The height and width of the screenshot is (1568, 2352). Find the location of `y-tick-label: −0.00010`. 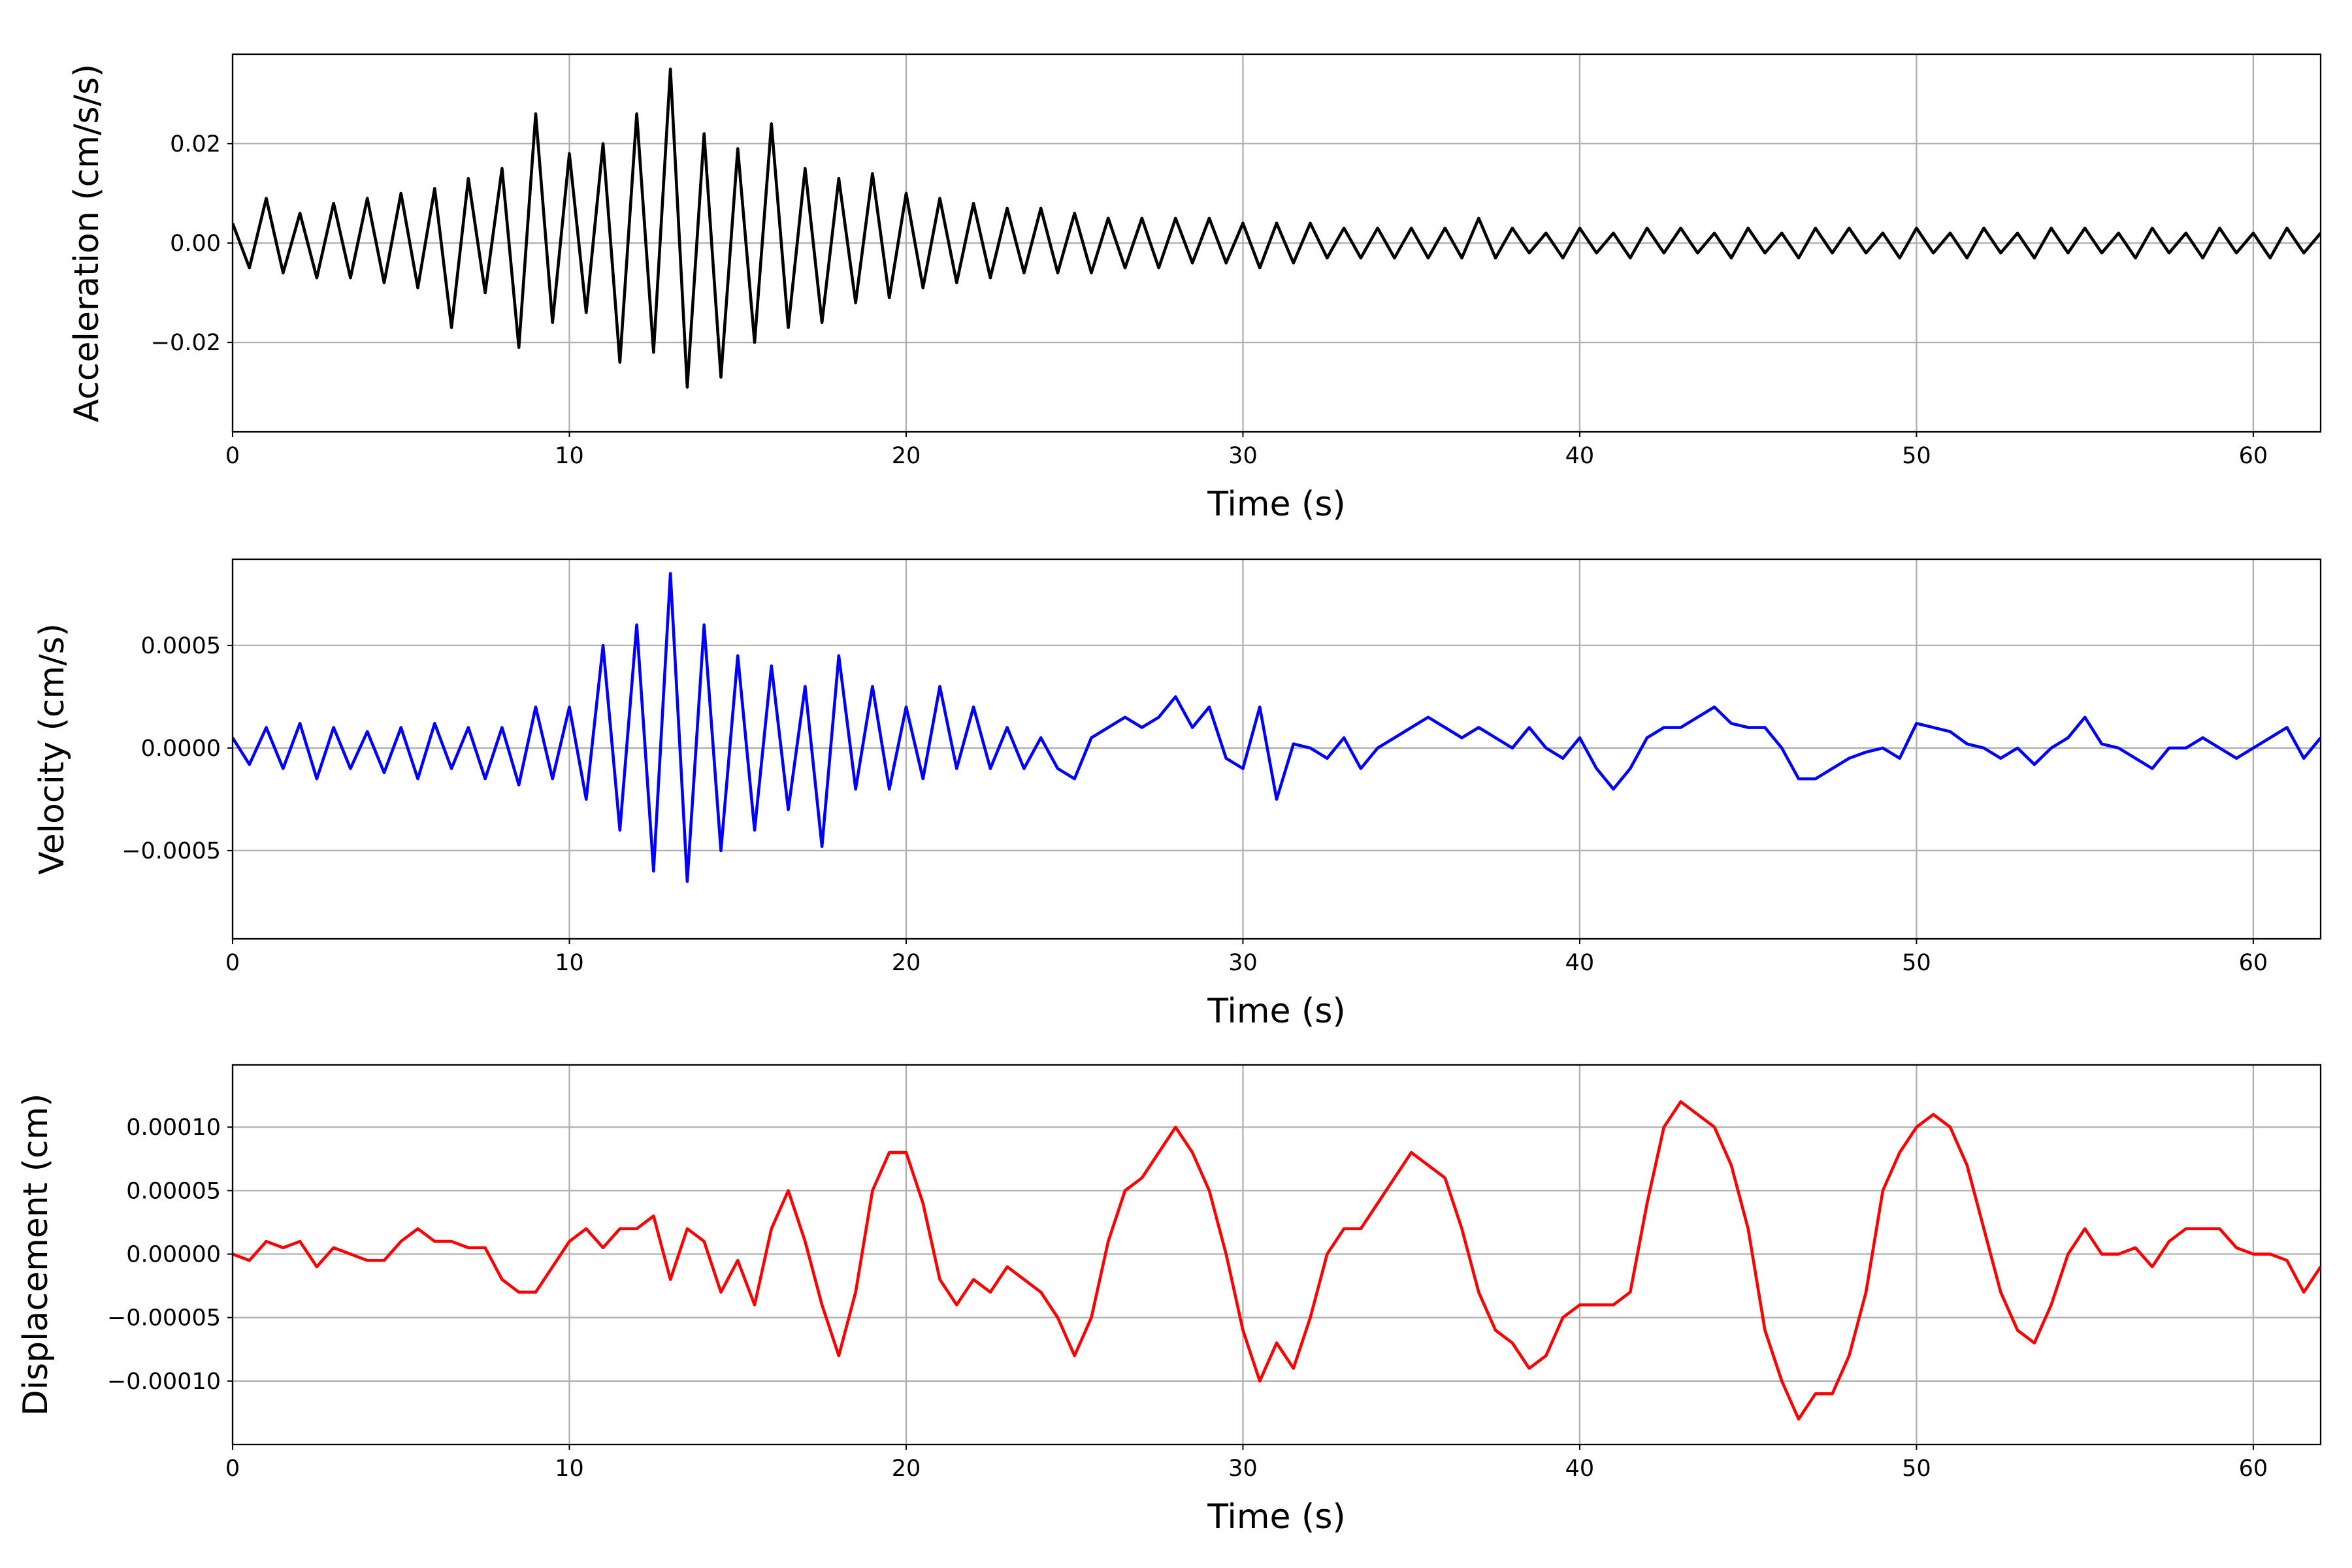

y-tick-label: −0.00010 is located at coordinates (164, 1382).